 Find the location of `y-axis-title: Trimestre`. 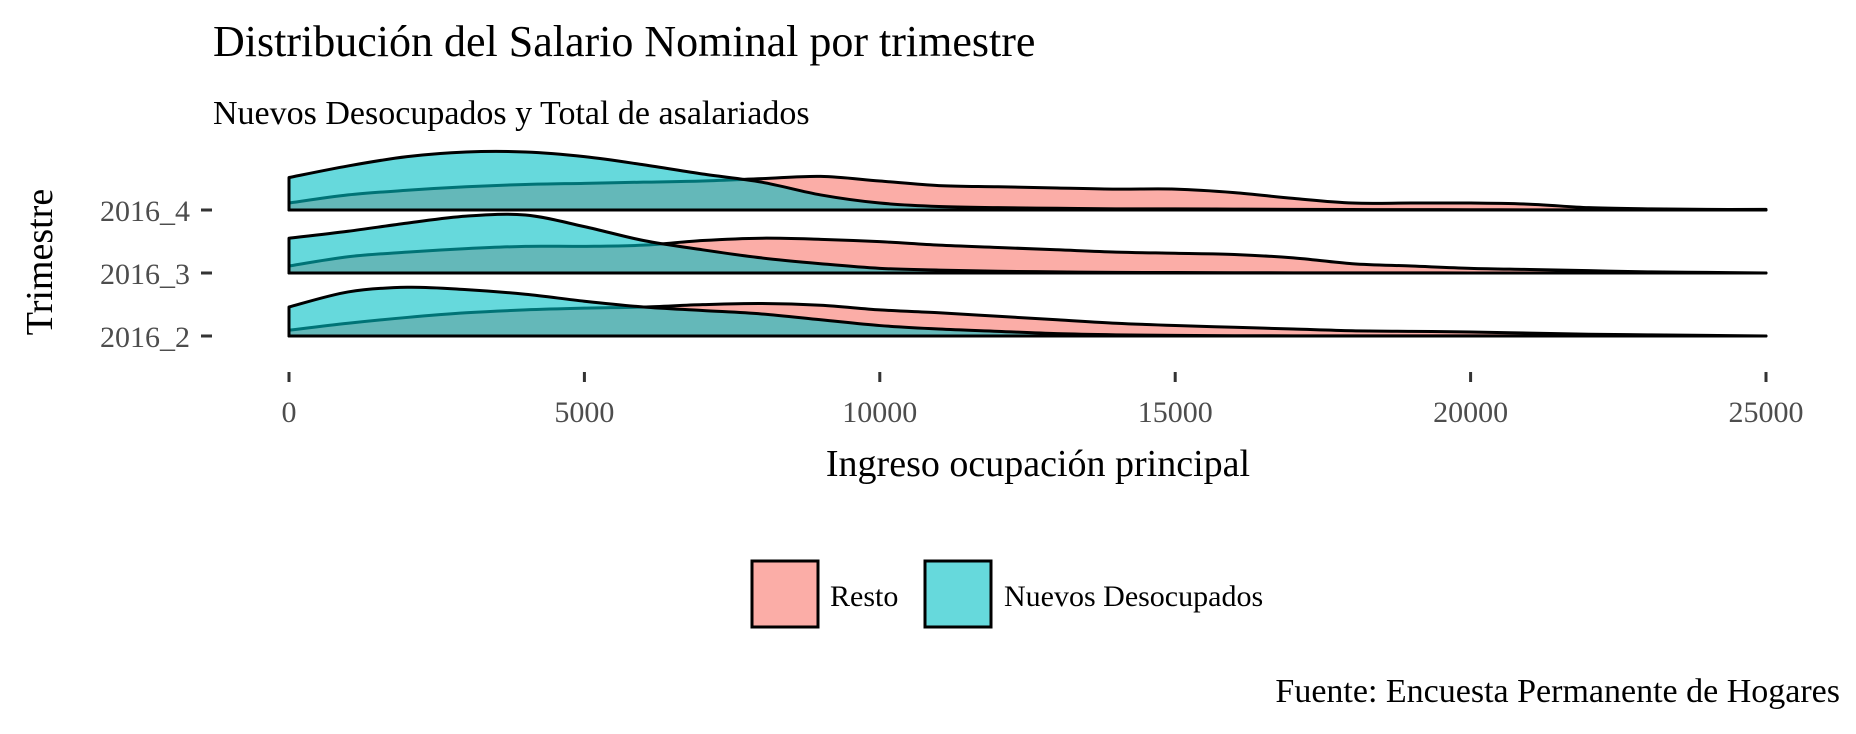

y-axis-title: Trimestre is located at coordinates (40, 262).